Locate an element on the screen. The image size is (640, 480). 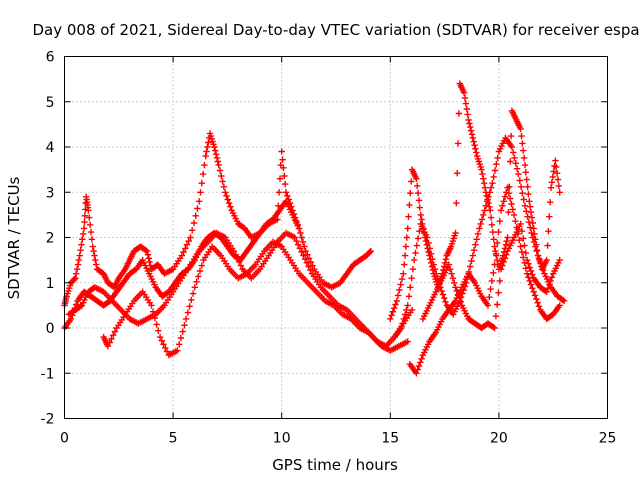
y-tick-label: 6 is located at coordinates (50, 58).